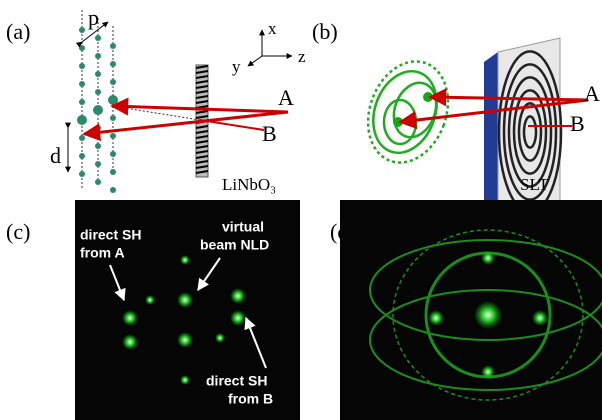 Image resolution: width=602 pixels, height=420 pixels. I want to click on annotation: from A, so click(102, 253).